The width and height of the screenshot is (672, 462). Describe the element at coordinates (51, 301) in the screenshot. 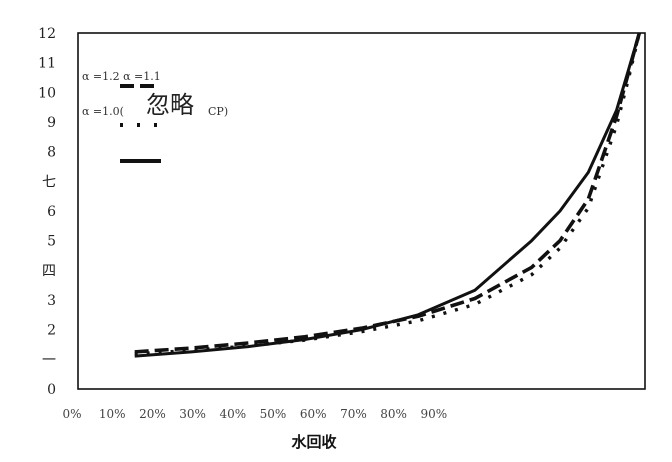

I see `y-tick-label: 3` at that location.